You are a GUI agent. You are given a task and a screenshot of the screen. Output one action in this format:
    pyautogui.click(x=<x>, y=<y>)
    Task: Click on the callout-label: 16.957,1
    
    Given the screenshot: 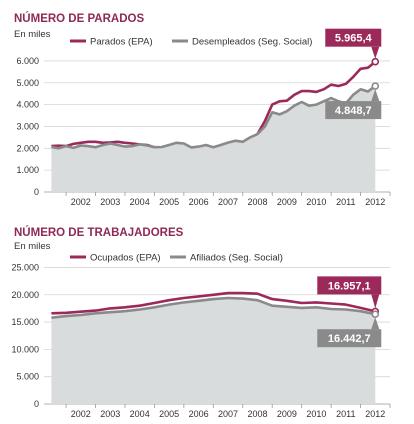 What is the action you would take?
    pyautogui.click(x=349, y=286)
    